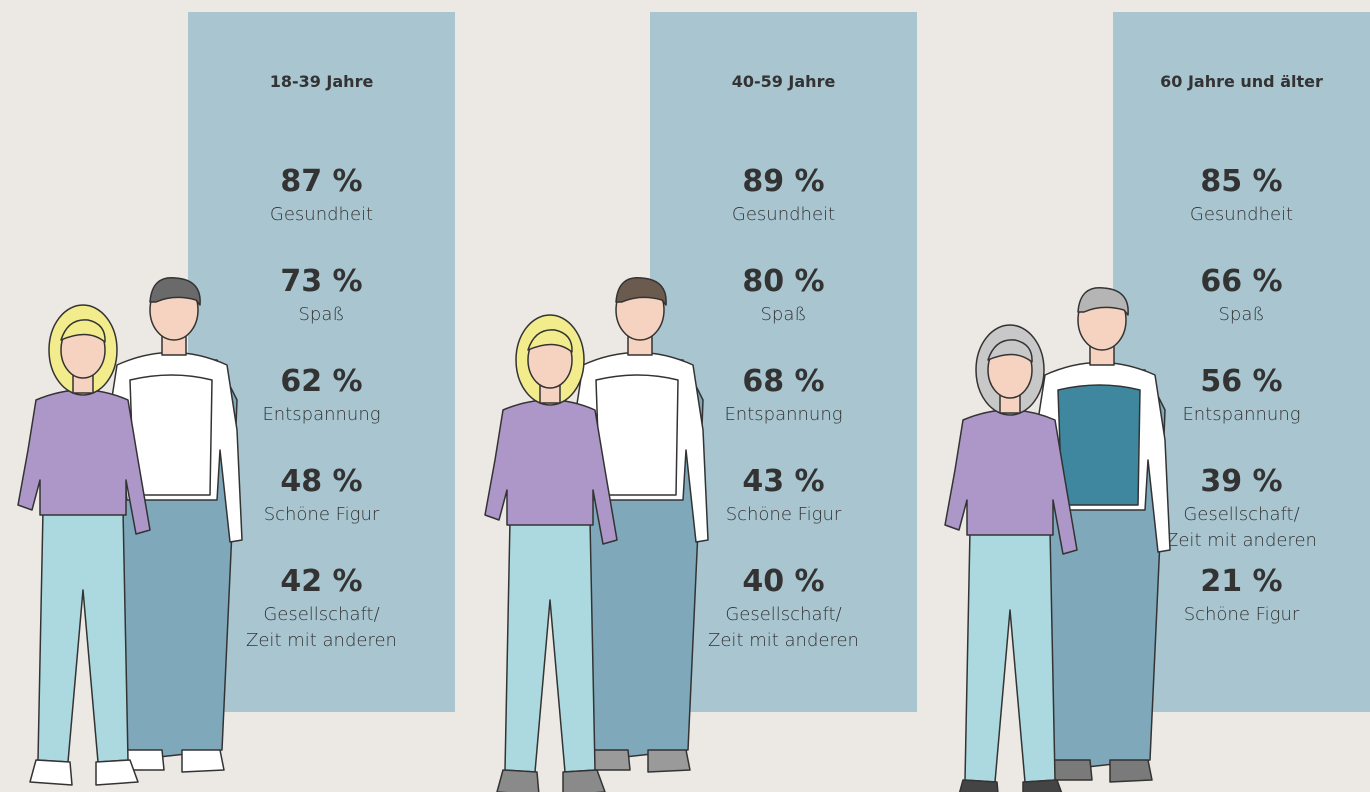 The image size is (1370, 792). Describe the element at coordinates (1241, 81) in the screenshot. I see `panel-title: 60 Jahre und älter` at that location.